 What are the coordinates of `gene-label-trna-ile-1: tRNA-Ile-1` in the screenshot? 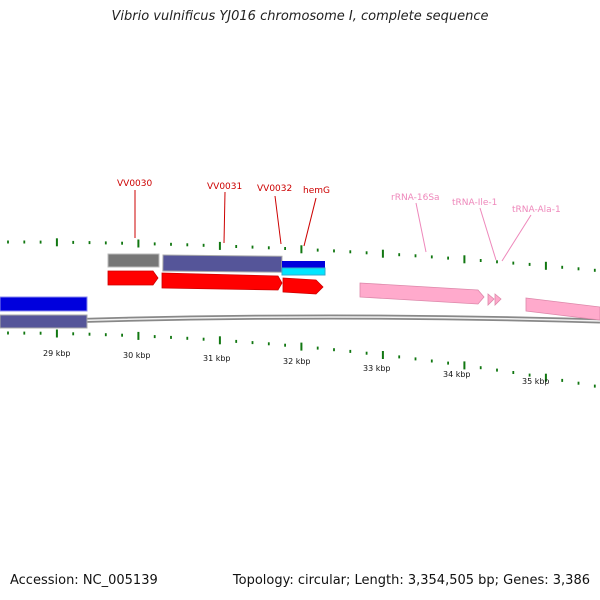 It's located at (474, 203).